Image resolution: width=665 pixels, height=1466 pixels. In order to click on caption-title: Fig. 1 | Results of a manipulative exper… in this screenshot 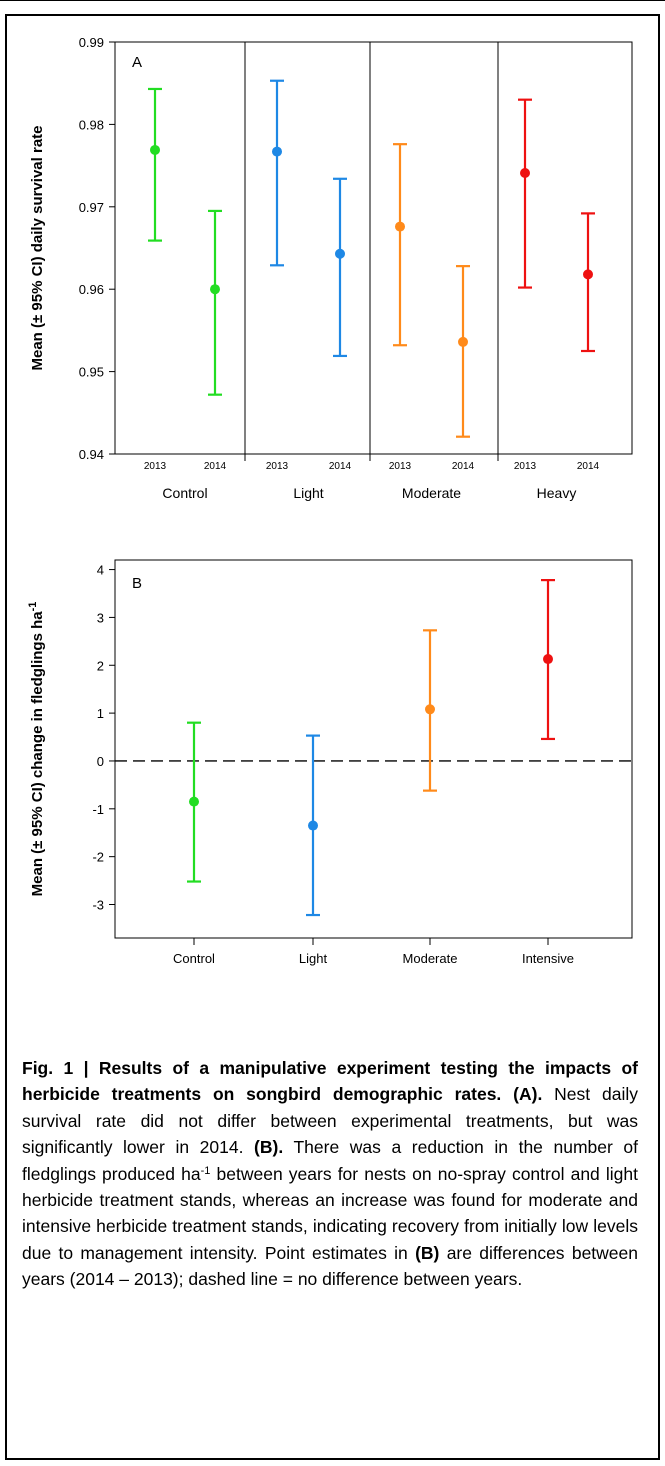, I will do `click(330, 1081)`.